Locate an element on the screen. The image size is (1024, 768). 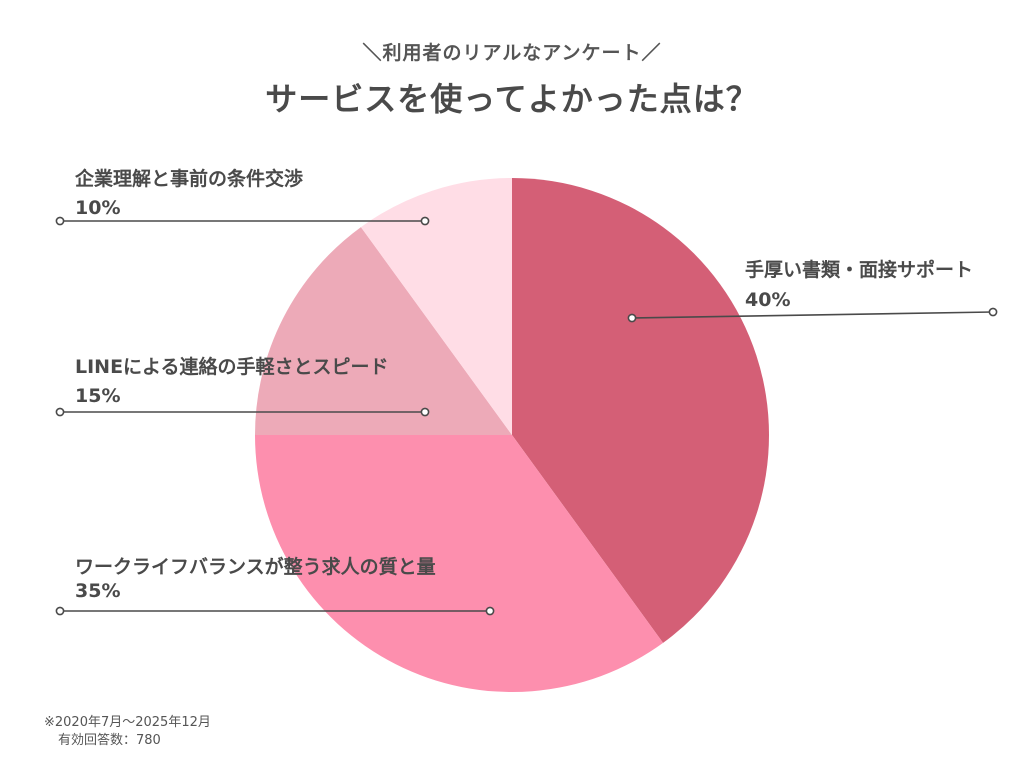
slice-label-3: LINEによる連絡の手軽さとスピード is located at coordinates (232, 366).